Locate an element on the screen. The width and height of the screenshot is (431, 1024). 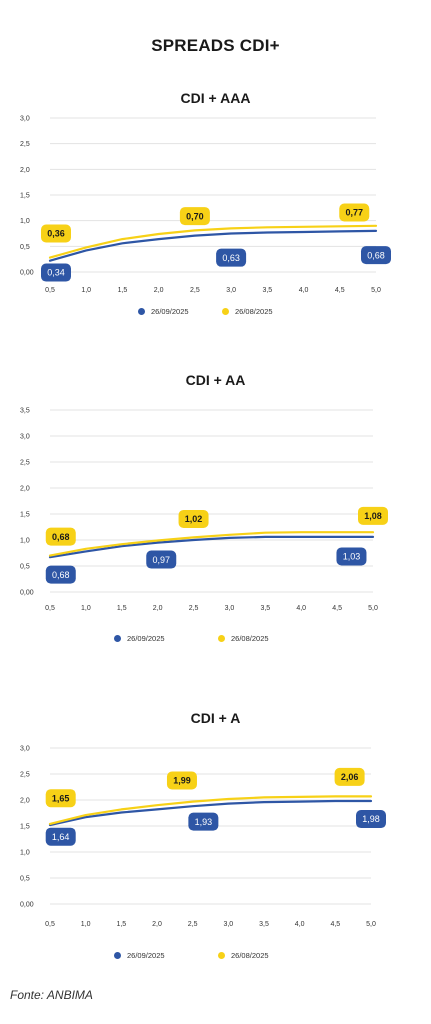
data-label-text: 1,65 is located at coordinates (61, 798).